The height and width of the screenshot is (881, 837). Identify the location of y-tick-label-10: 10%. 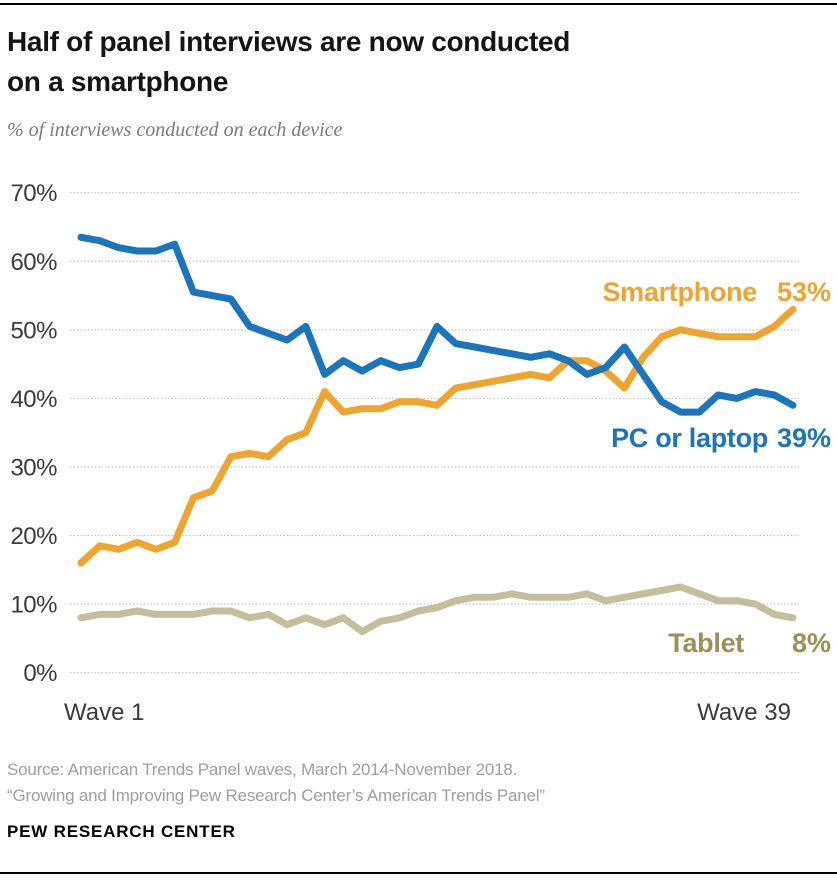
(33, 605).